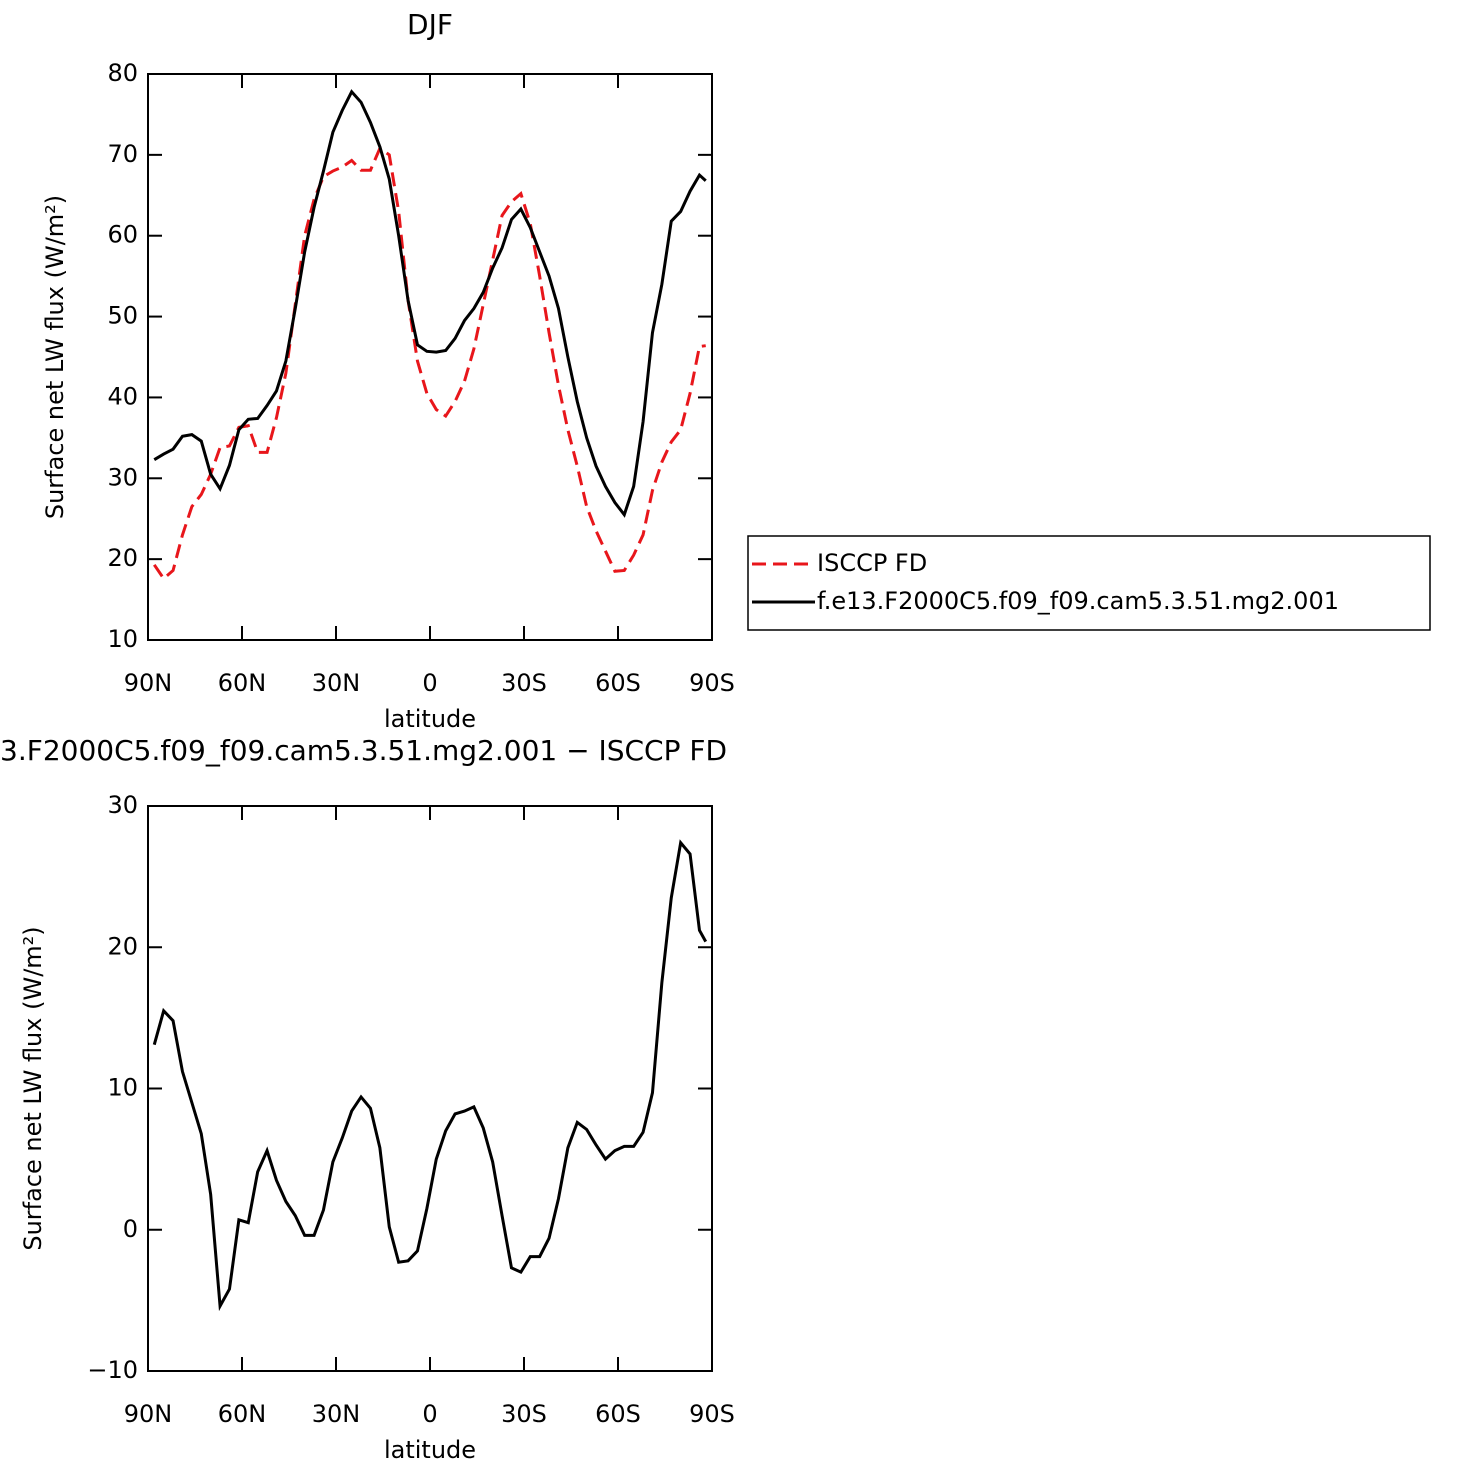 The height and width of the screenshot is (1478, 1472). I want to click on y-tick-label: 80, so click(122, 73).